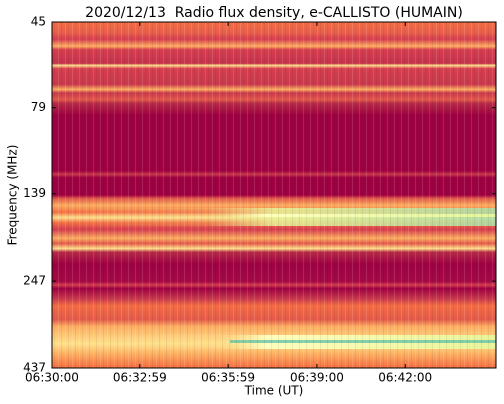 The width and height of the screenshot is (504, 404). I want to click on x-tick-label: 06:32:59, so click(140, 378).